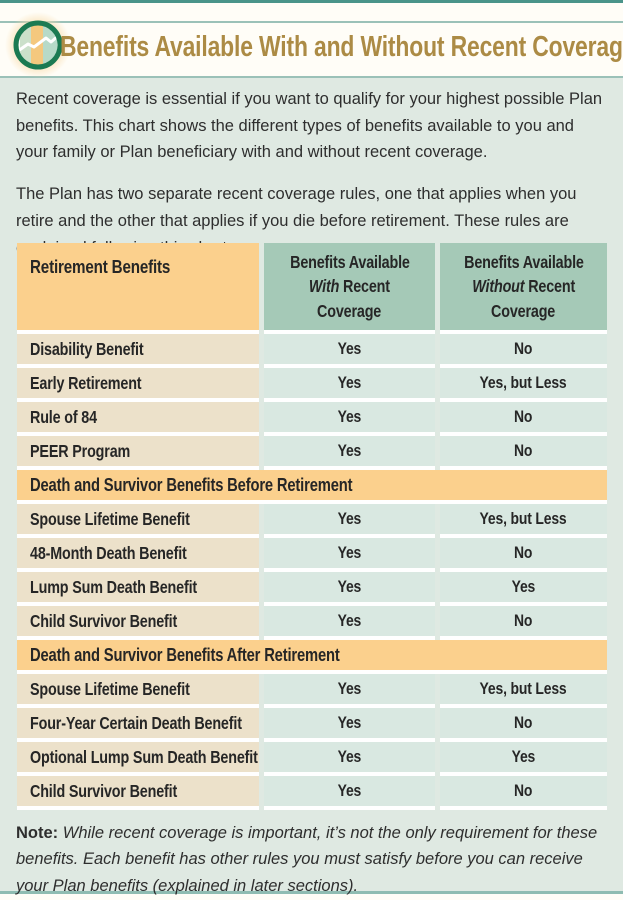 Image resolution: width=623 pixels, height=900 pixels. Describe the element at coordinates (311, 1) in the screenshot. I see `top-rule` at that location.